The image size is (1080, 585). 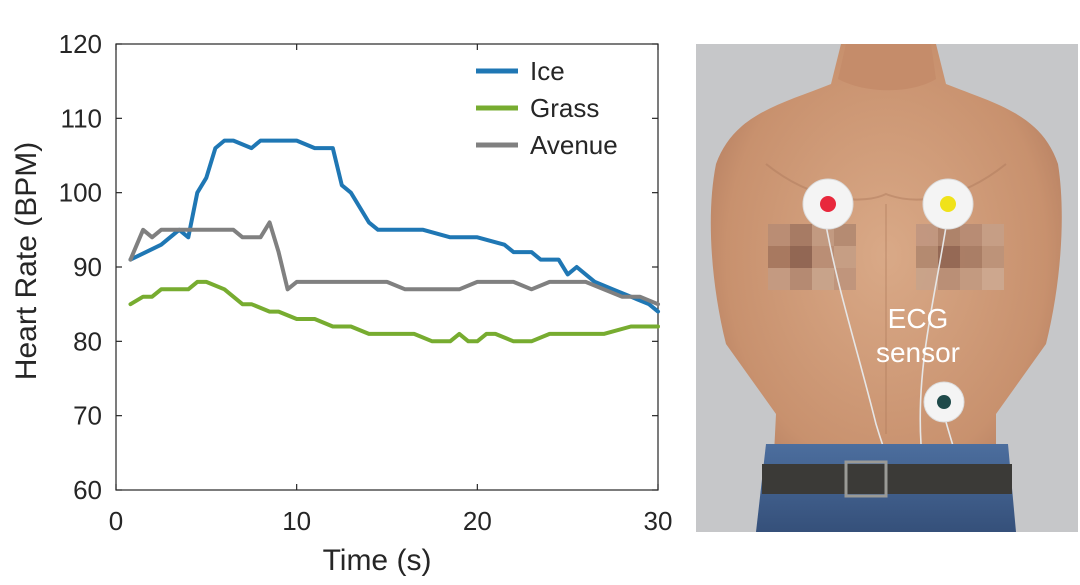 What do you see at coordinates (866, 479) in the screenshot?
I see `belt-buckle` at bounding box center [866, 479].